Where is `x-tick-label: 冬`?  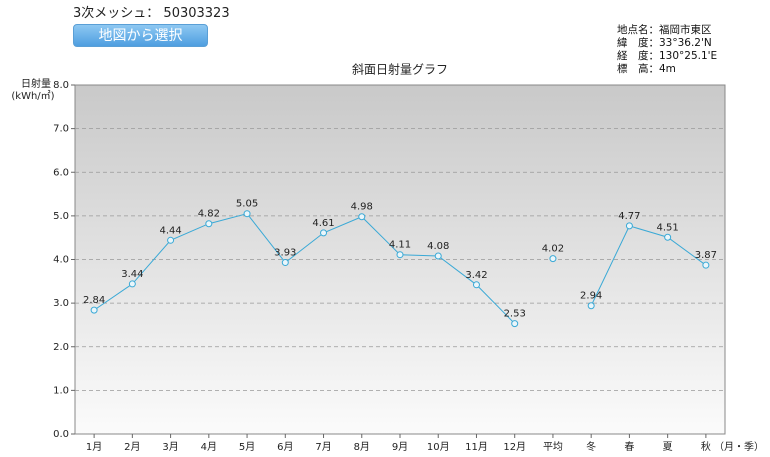 x-tick-label: 冬 is located at coordinates (591, 446).